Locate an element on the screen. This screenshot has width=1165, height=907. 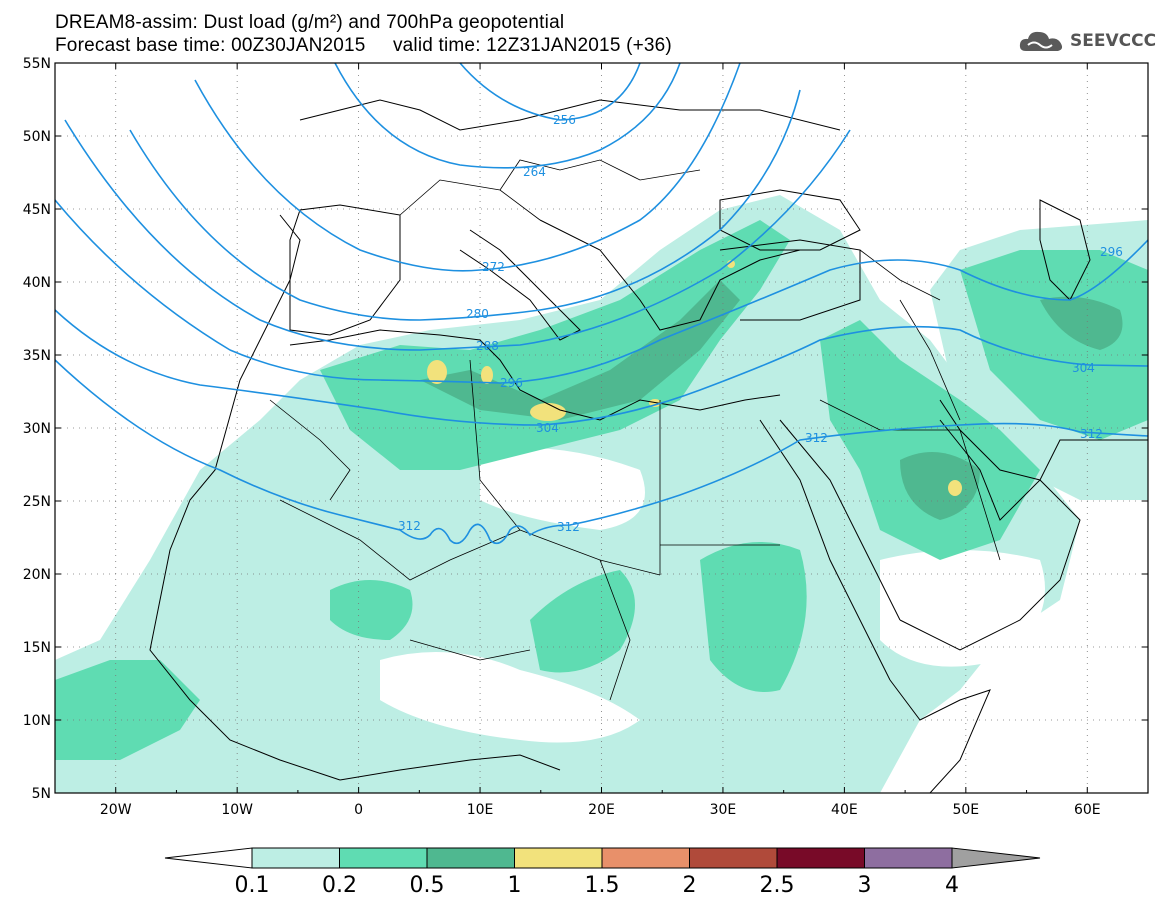
lat-label: 45N is located at coordinates (37, 210).